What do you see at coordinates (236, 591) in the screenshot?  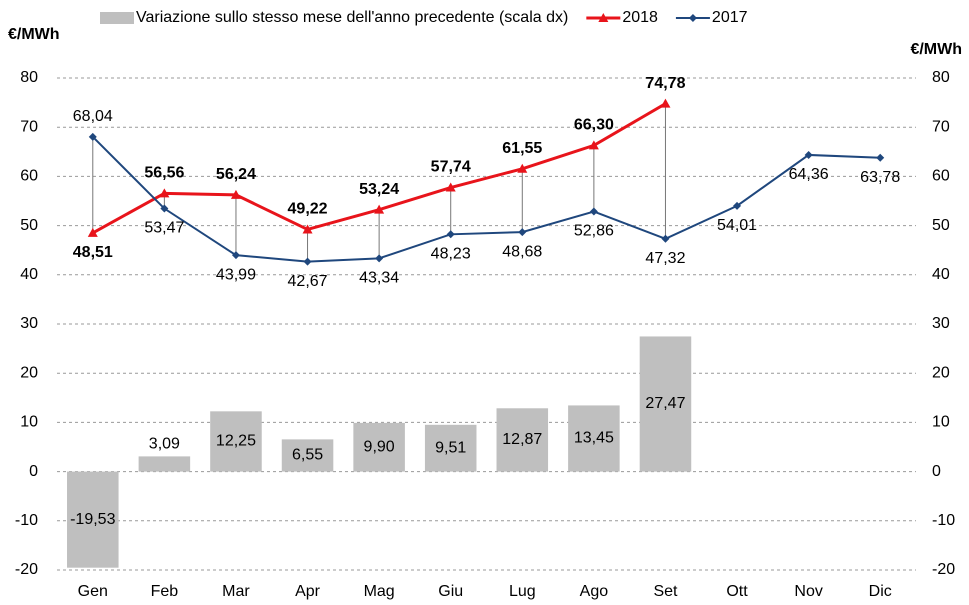 I see `x-tick-label: Mar` at bounding box center [236, 591].